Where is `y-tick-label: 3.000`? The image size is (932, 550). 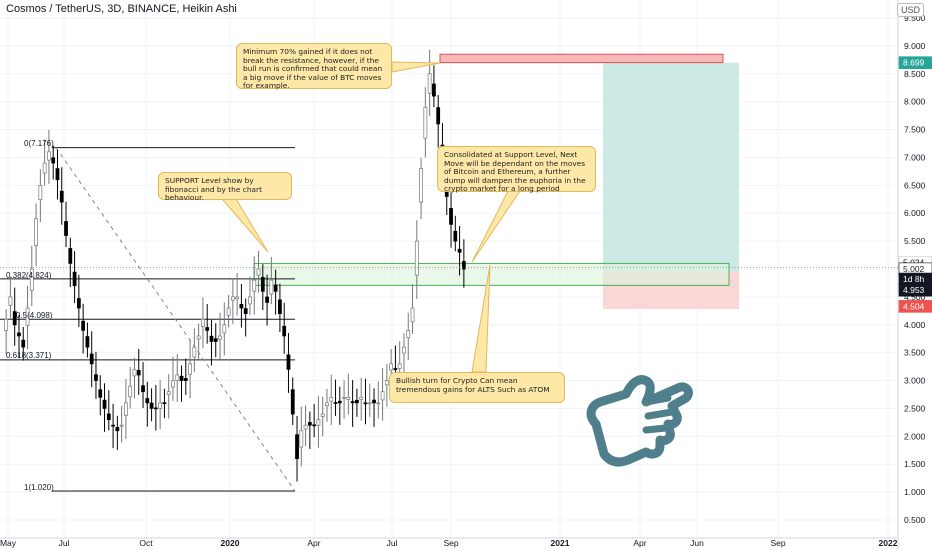 y-tick-label: 3.000 is located at coordinates (915, 381).